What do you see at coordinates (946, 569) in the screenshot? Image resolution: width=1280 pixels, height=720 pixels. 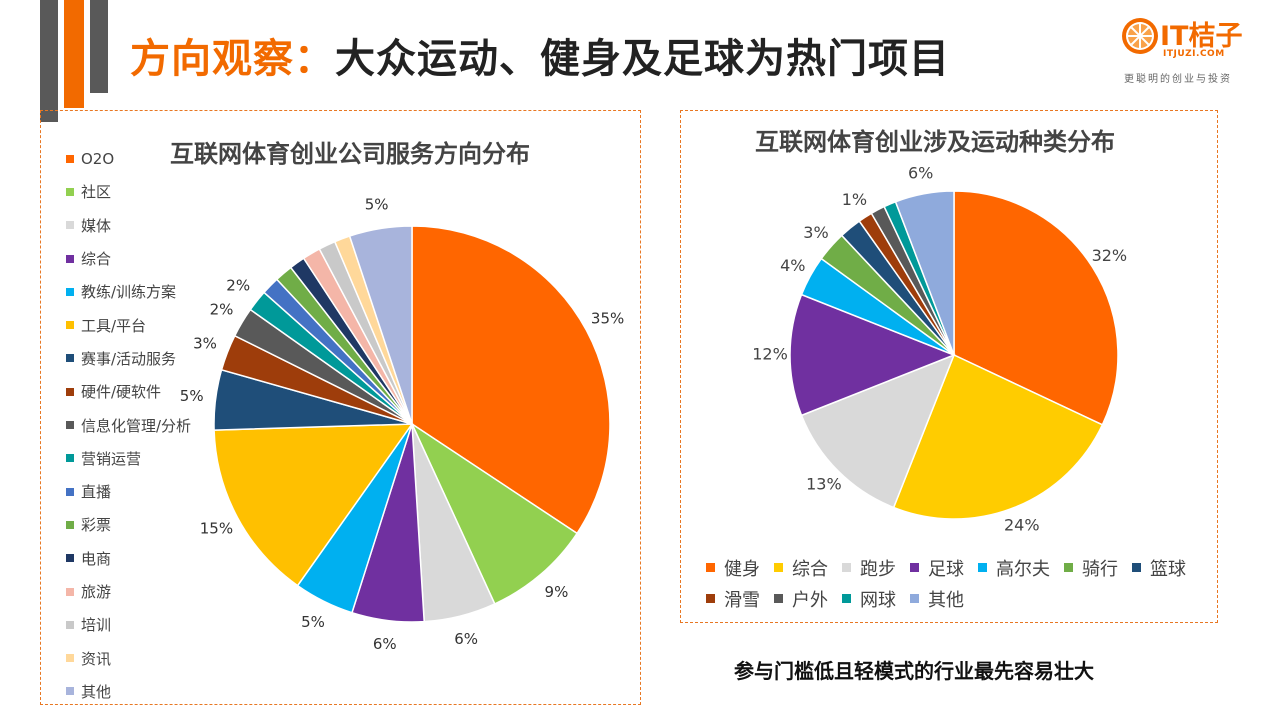 I see `legend-label: 足球` at bounding box center [946, 569].